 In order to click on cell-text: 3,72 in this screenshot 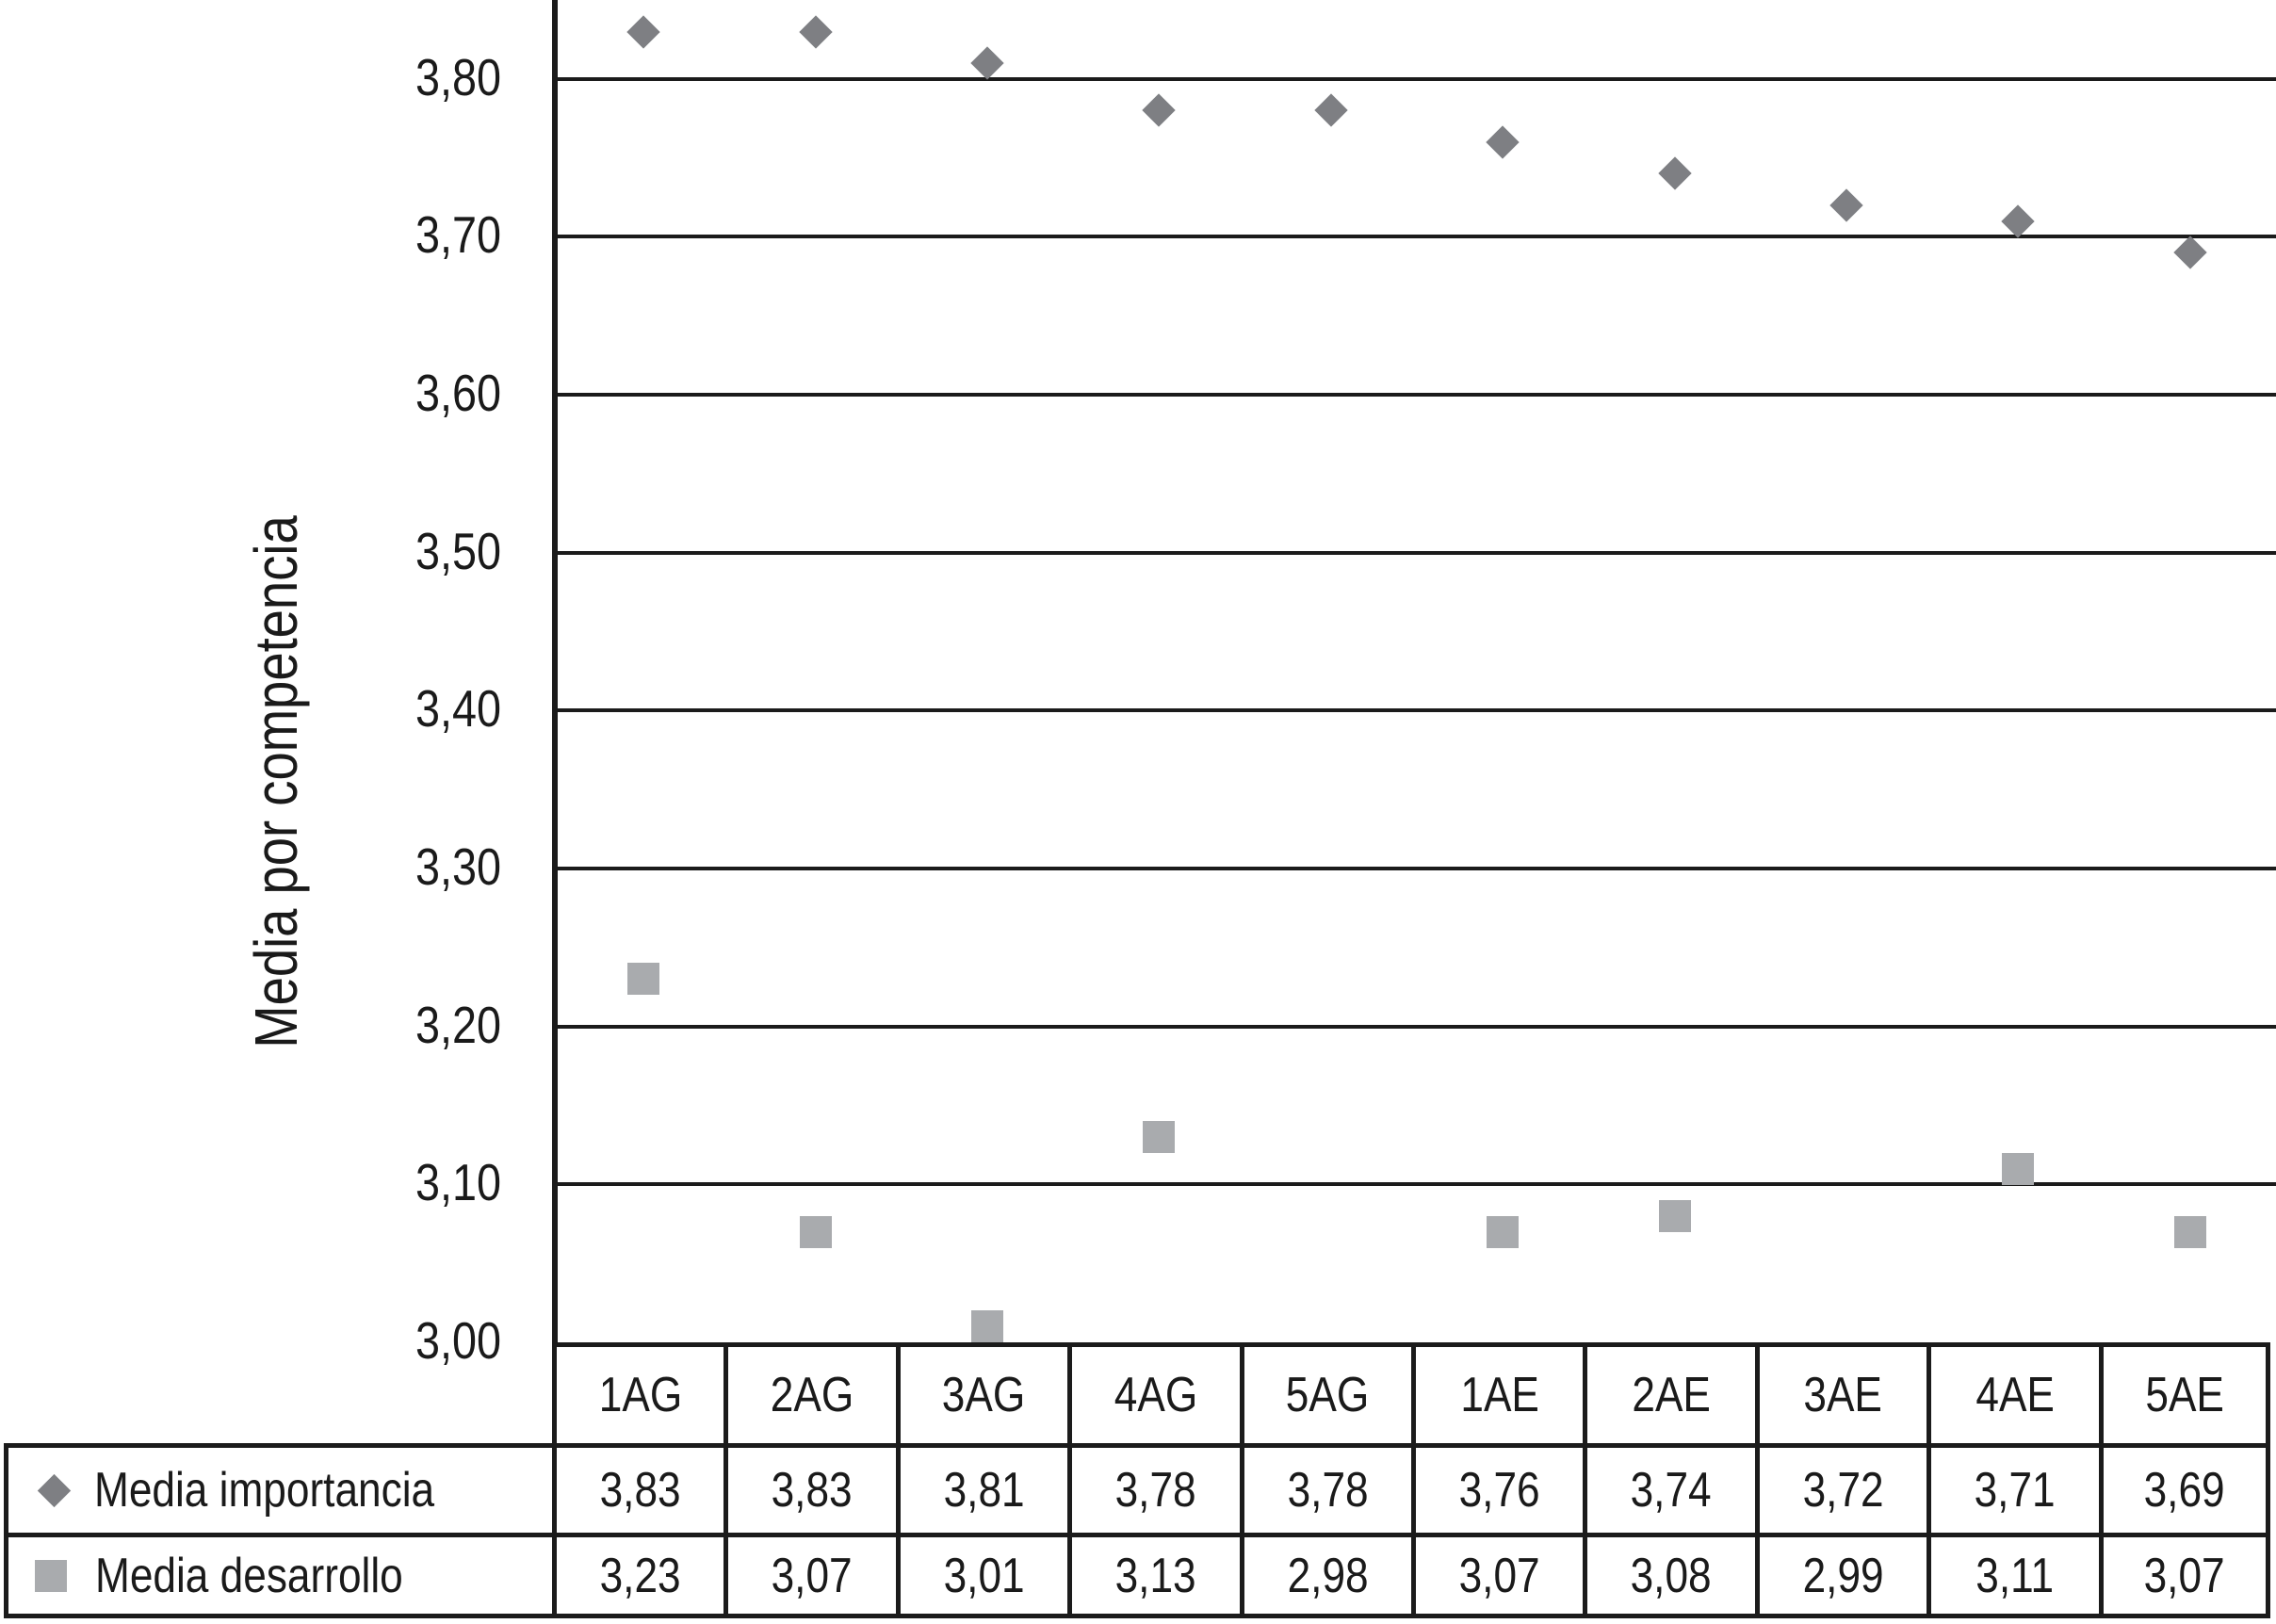, I will do `click(1843, 1491)`.